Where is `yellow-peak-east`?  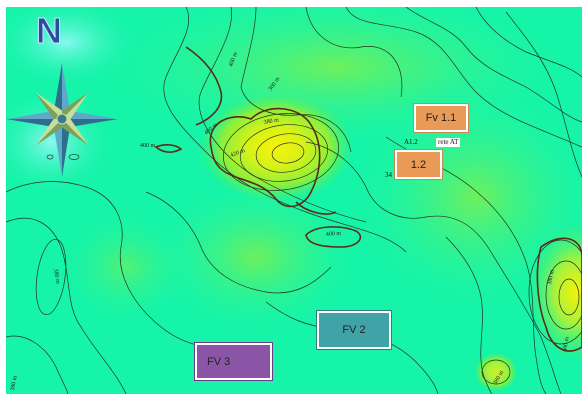 yellow-peak-east is located at coordinates (555, 292).